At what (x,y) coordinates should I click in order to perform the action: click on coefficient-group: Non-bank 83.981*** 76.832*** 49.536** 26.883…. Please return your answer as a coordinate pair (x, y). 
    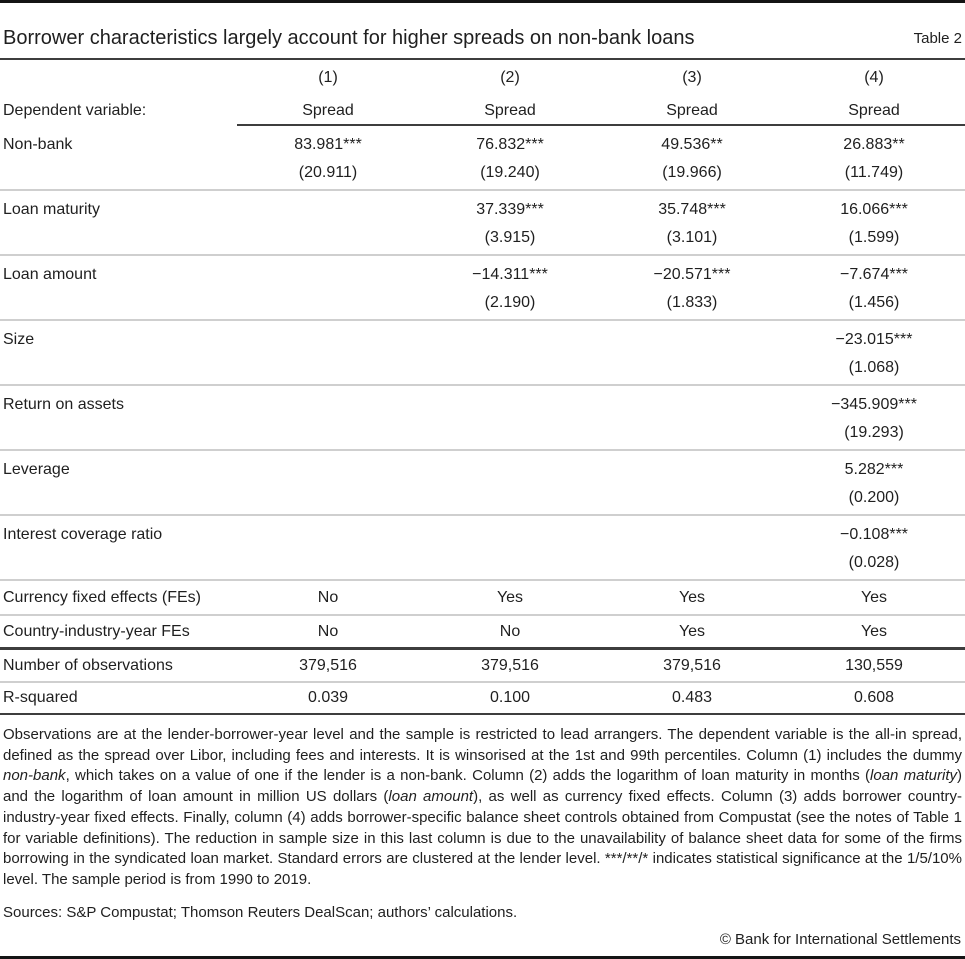
    Looking at the image, I should click on (482, 158).